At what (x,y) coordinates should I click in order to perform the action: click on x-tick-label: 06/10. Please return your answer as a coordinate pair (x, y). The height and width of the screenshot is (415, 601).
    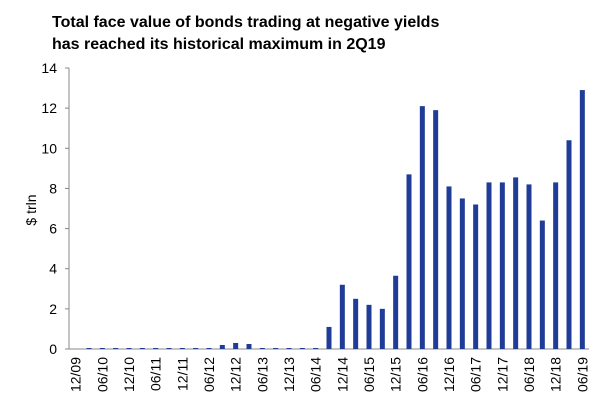
    Looking at the image, I should click on (102, 374).